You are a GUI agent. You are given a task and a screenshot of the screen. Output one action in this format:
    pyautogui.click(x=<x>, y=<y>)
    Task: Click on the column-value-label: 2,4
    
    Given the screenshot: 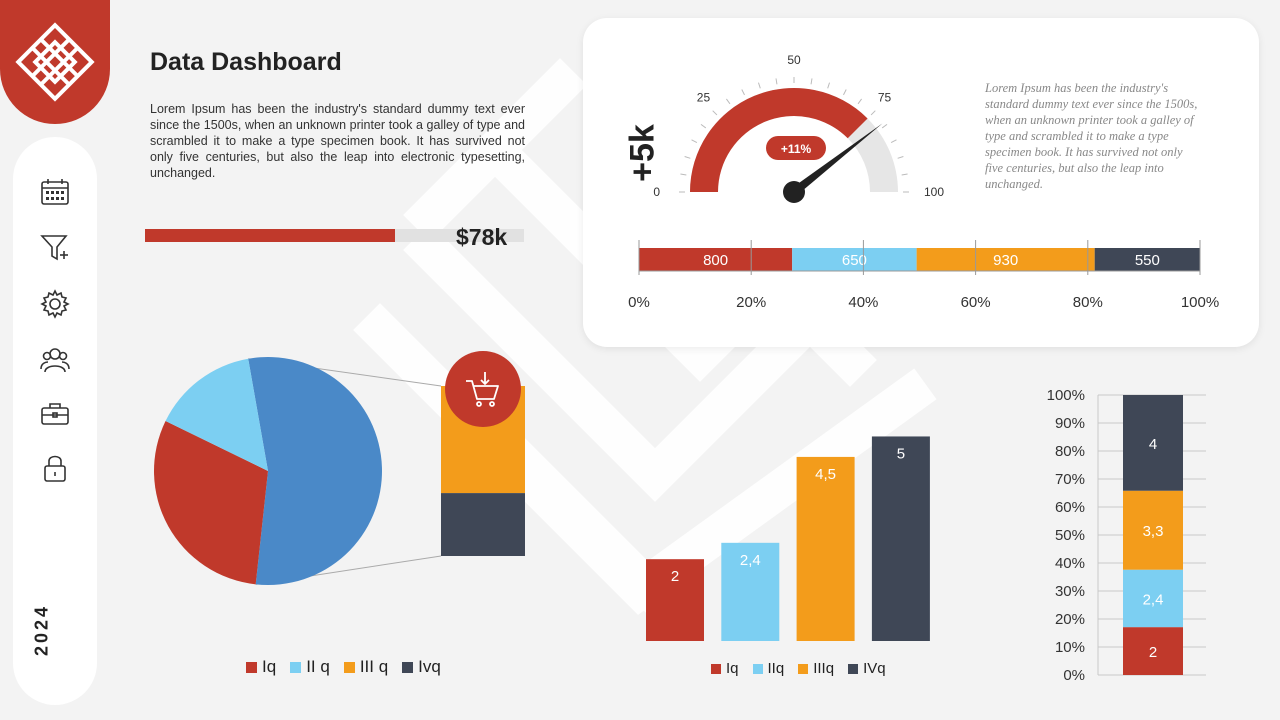 What is the action you would take?
    pyautogui.click(x=750, y=560)
    